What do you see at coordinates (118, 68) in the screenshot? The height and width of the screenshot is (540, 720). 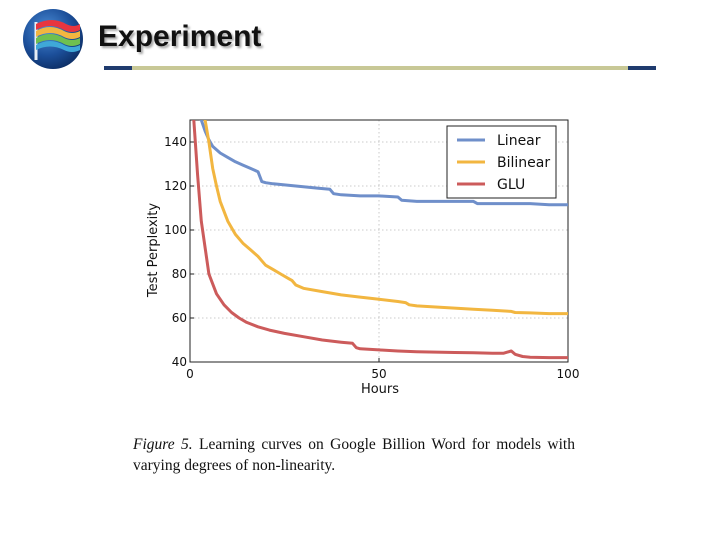 I see `title-rule-left` at bounding box center [118, 68].